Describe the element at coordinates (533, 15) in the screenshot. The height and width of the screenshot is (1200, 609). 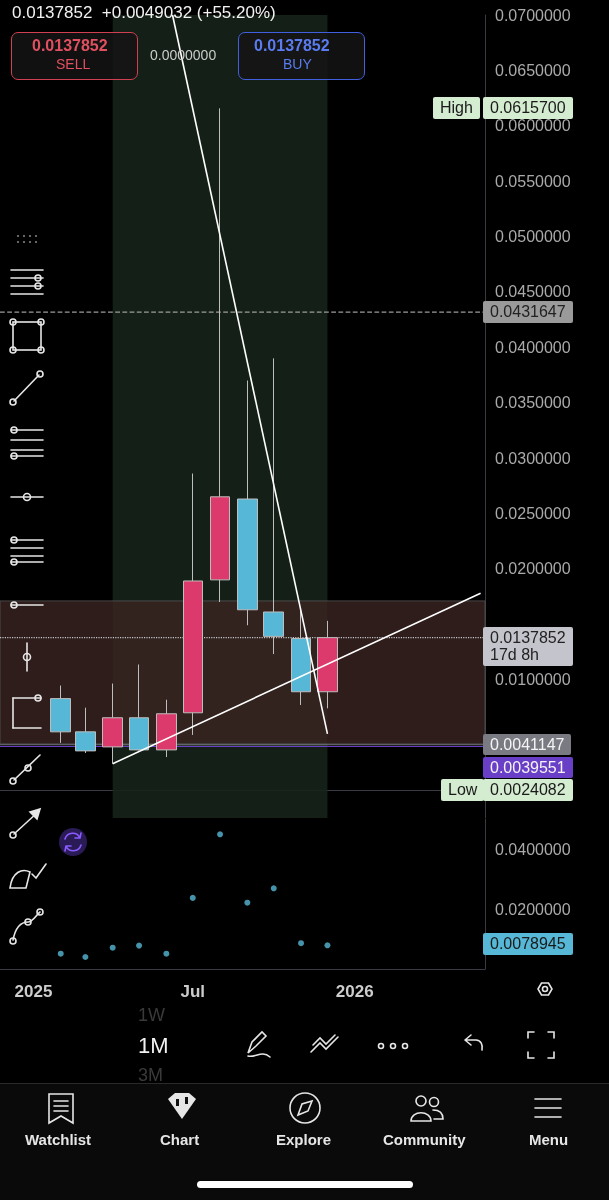
I see `y-tick-label: 0.0700000` at that location.